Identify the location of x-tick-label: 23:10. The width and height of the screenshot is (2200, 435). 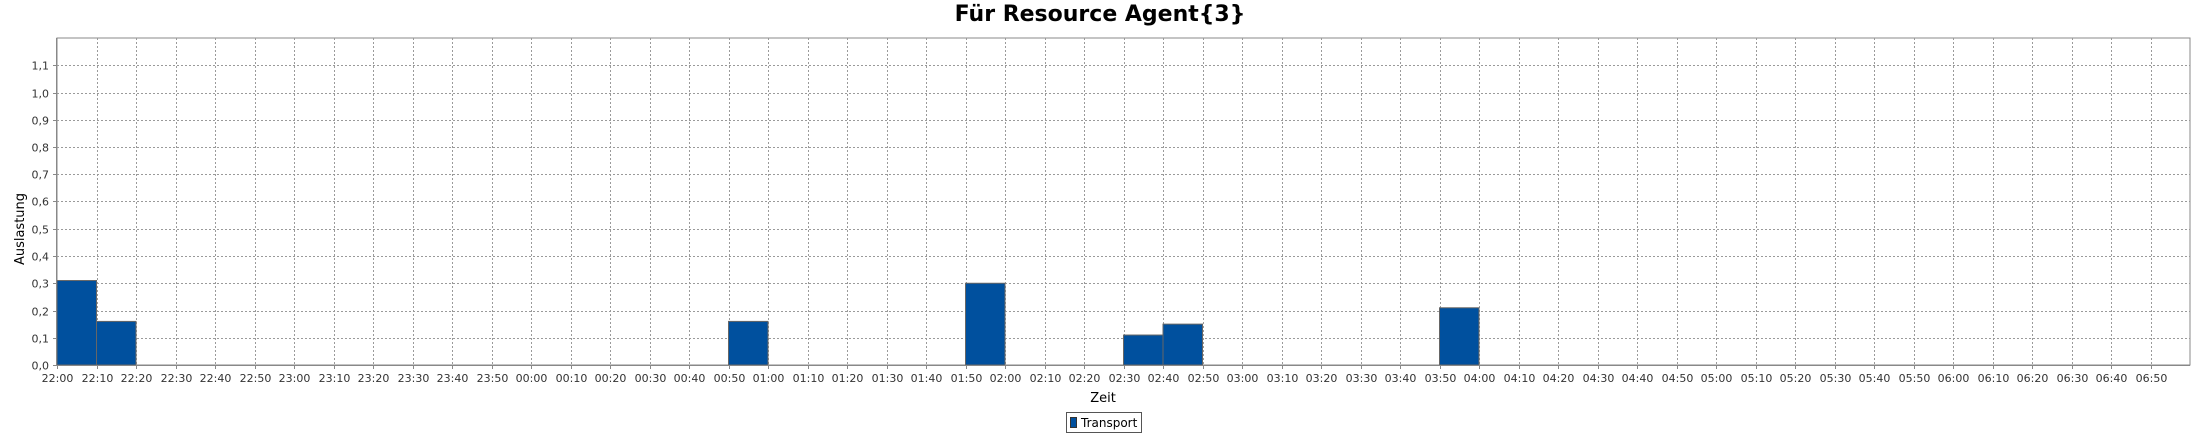
(335, 378).